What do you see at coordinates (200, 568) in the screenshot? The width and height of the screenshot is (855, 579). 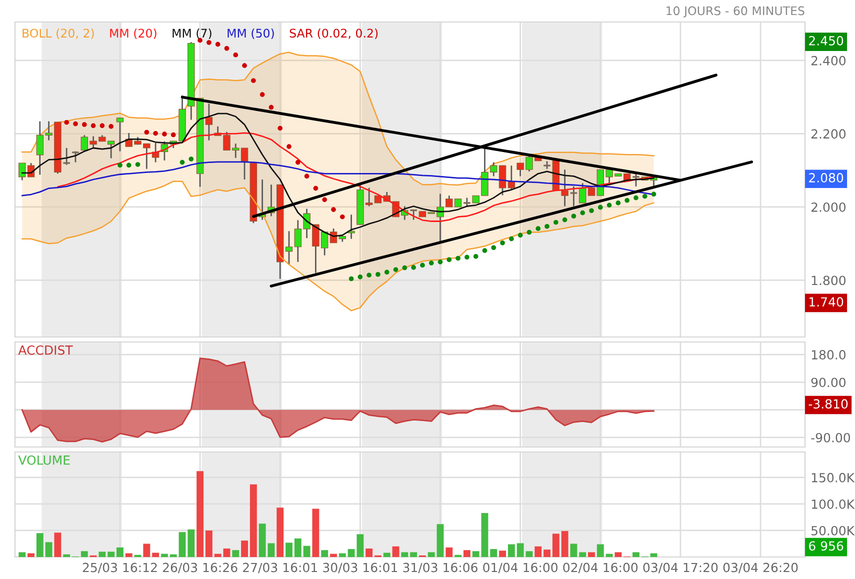 I see `x-tick-label: 26/03 16:26` at bounding box center [200, 568].